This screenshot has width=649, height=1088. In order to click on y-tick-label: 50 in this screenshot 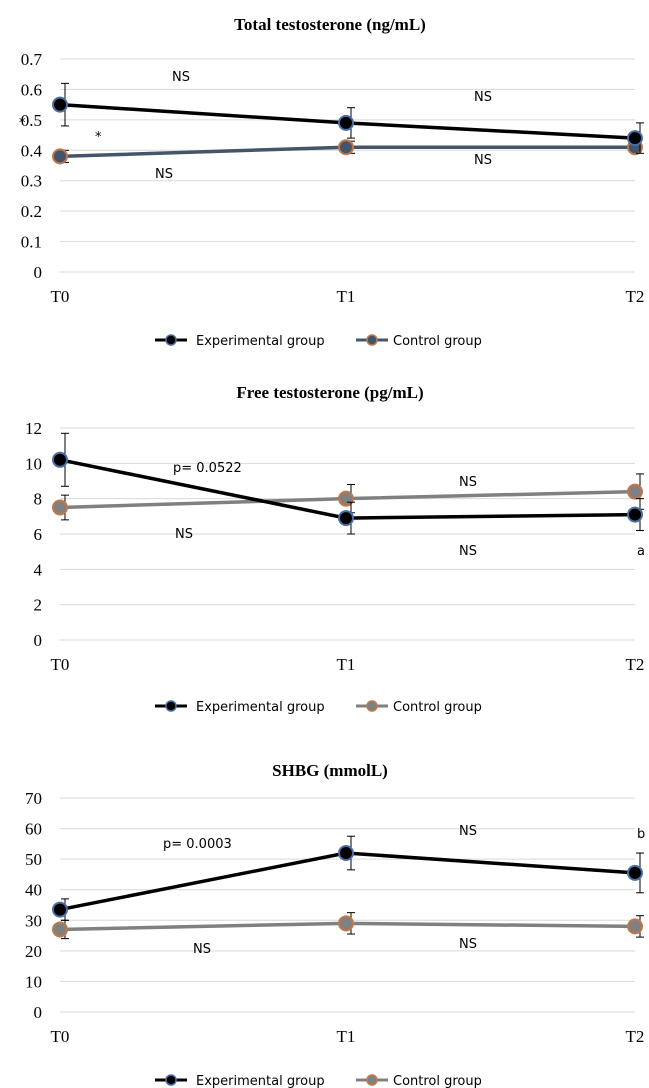, I will do `click(33, 859)`.